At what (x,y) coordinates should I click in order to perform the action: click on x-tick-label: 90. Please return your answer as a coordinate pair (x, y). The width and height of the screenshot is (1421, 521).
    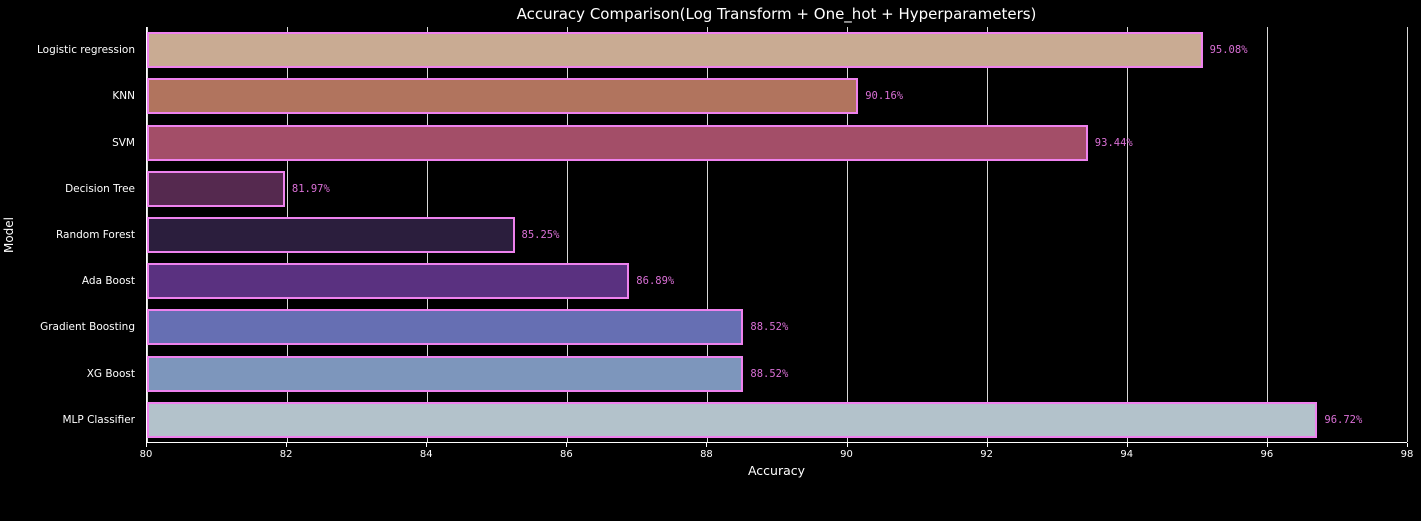
    Looking at the image, I should click on (846, 454).